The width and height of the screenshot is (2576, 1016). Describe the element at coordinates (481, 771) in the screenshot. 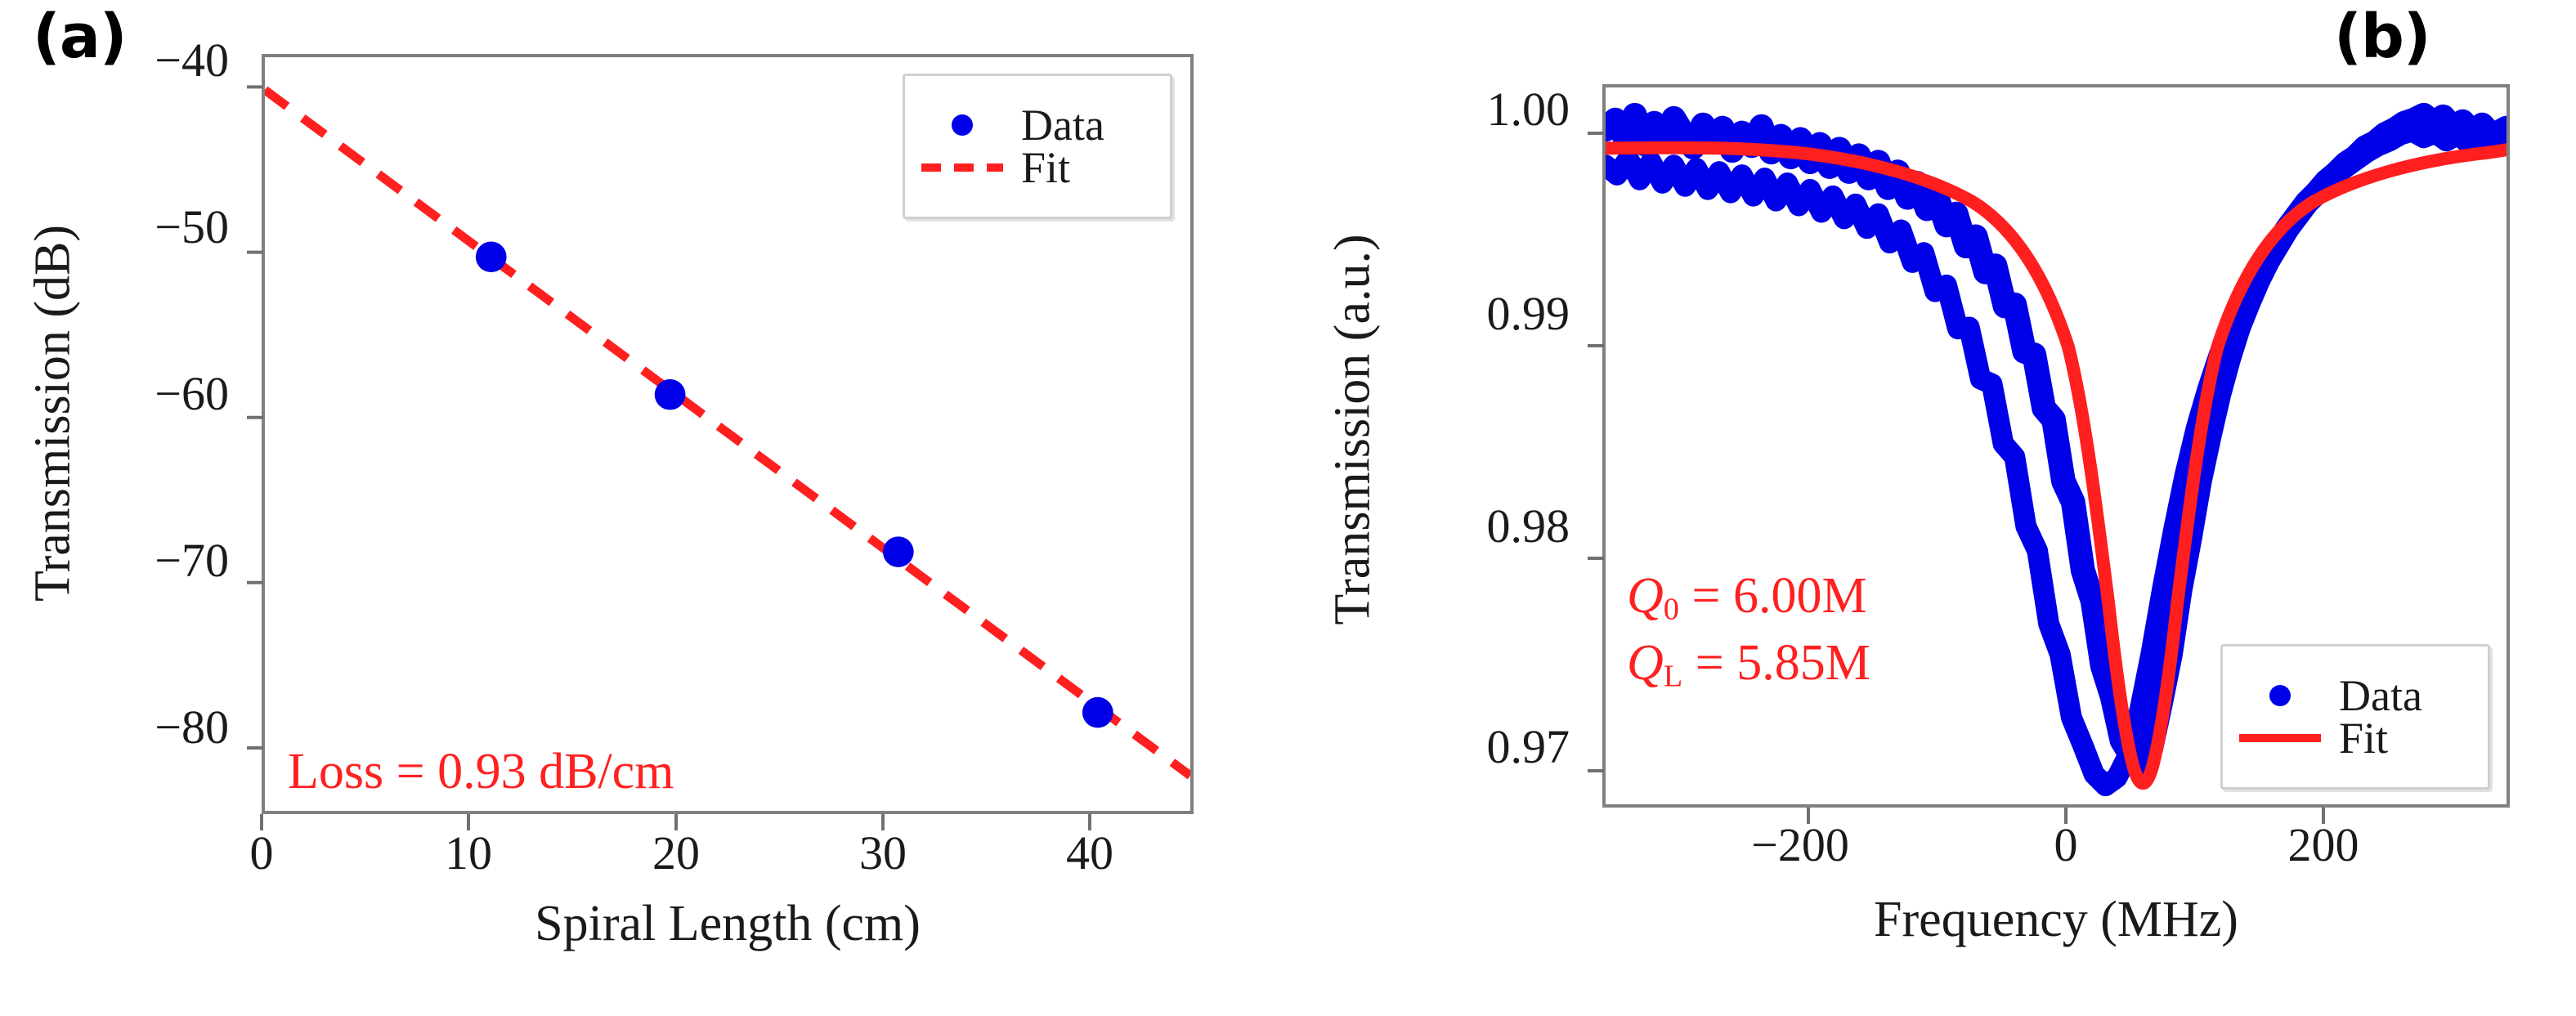

I see `panel-a-loss-annotation: Loss = 0.93 dB/cm` at that location.